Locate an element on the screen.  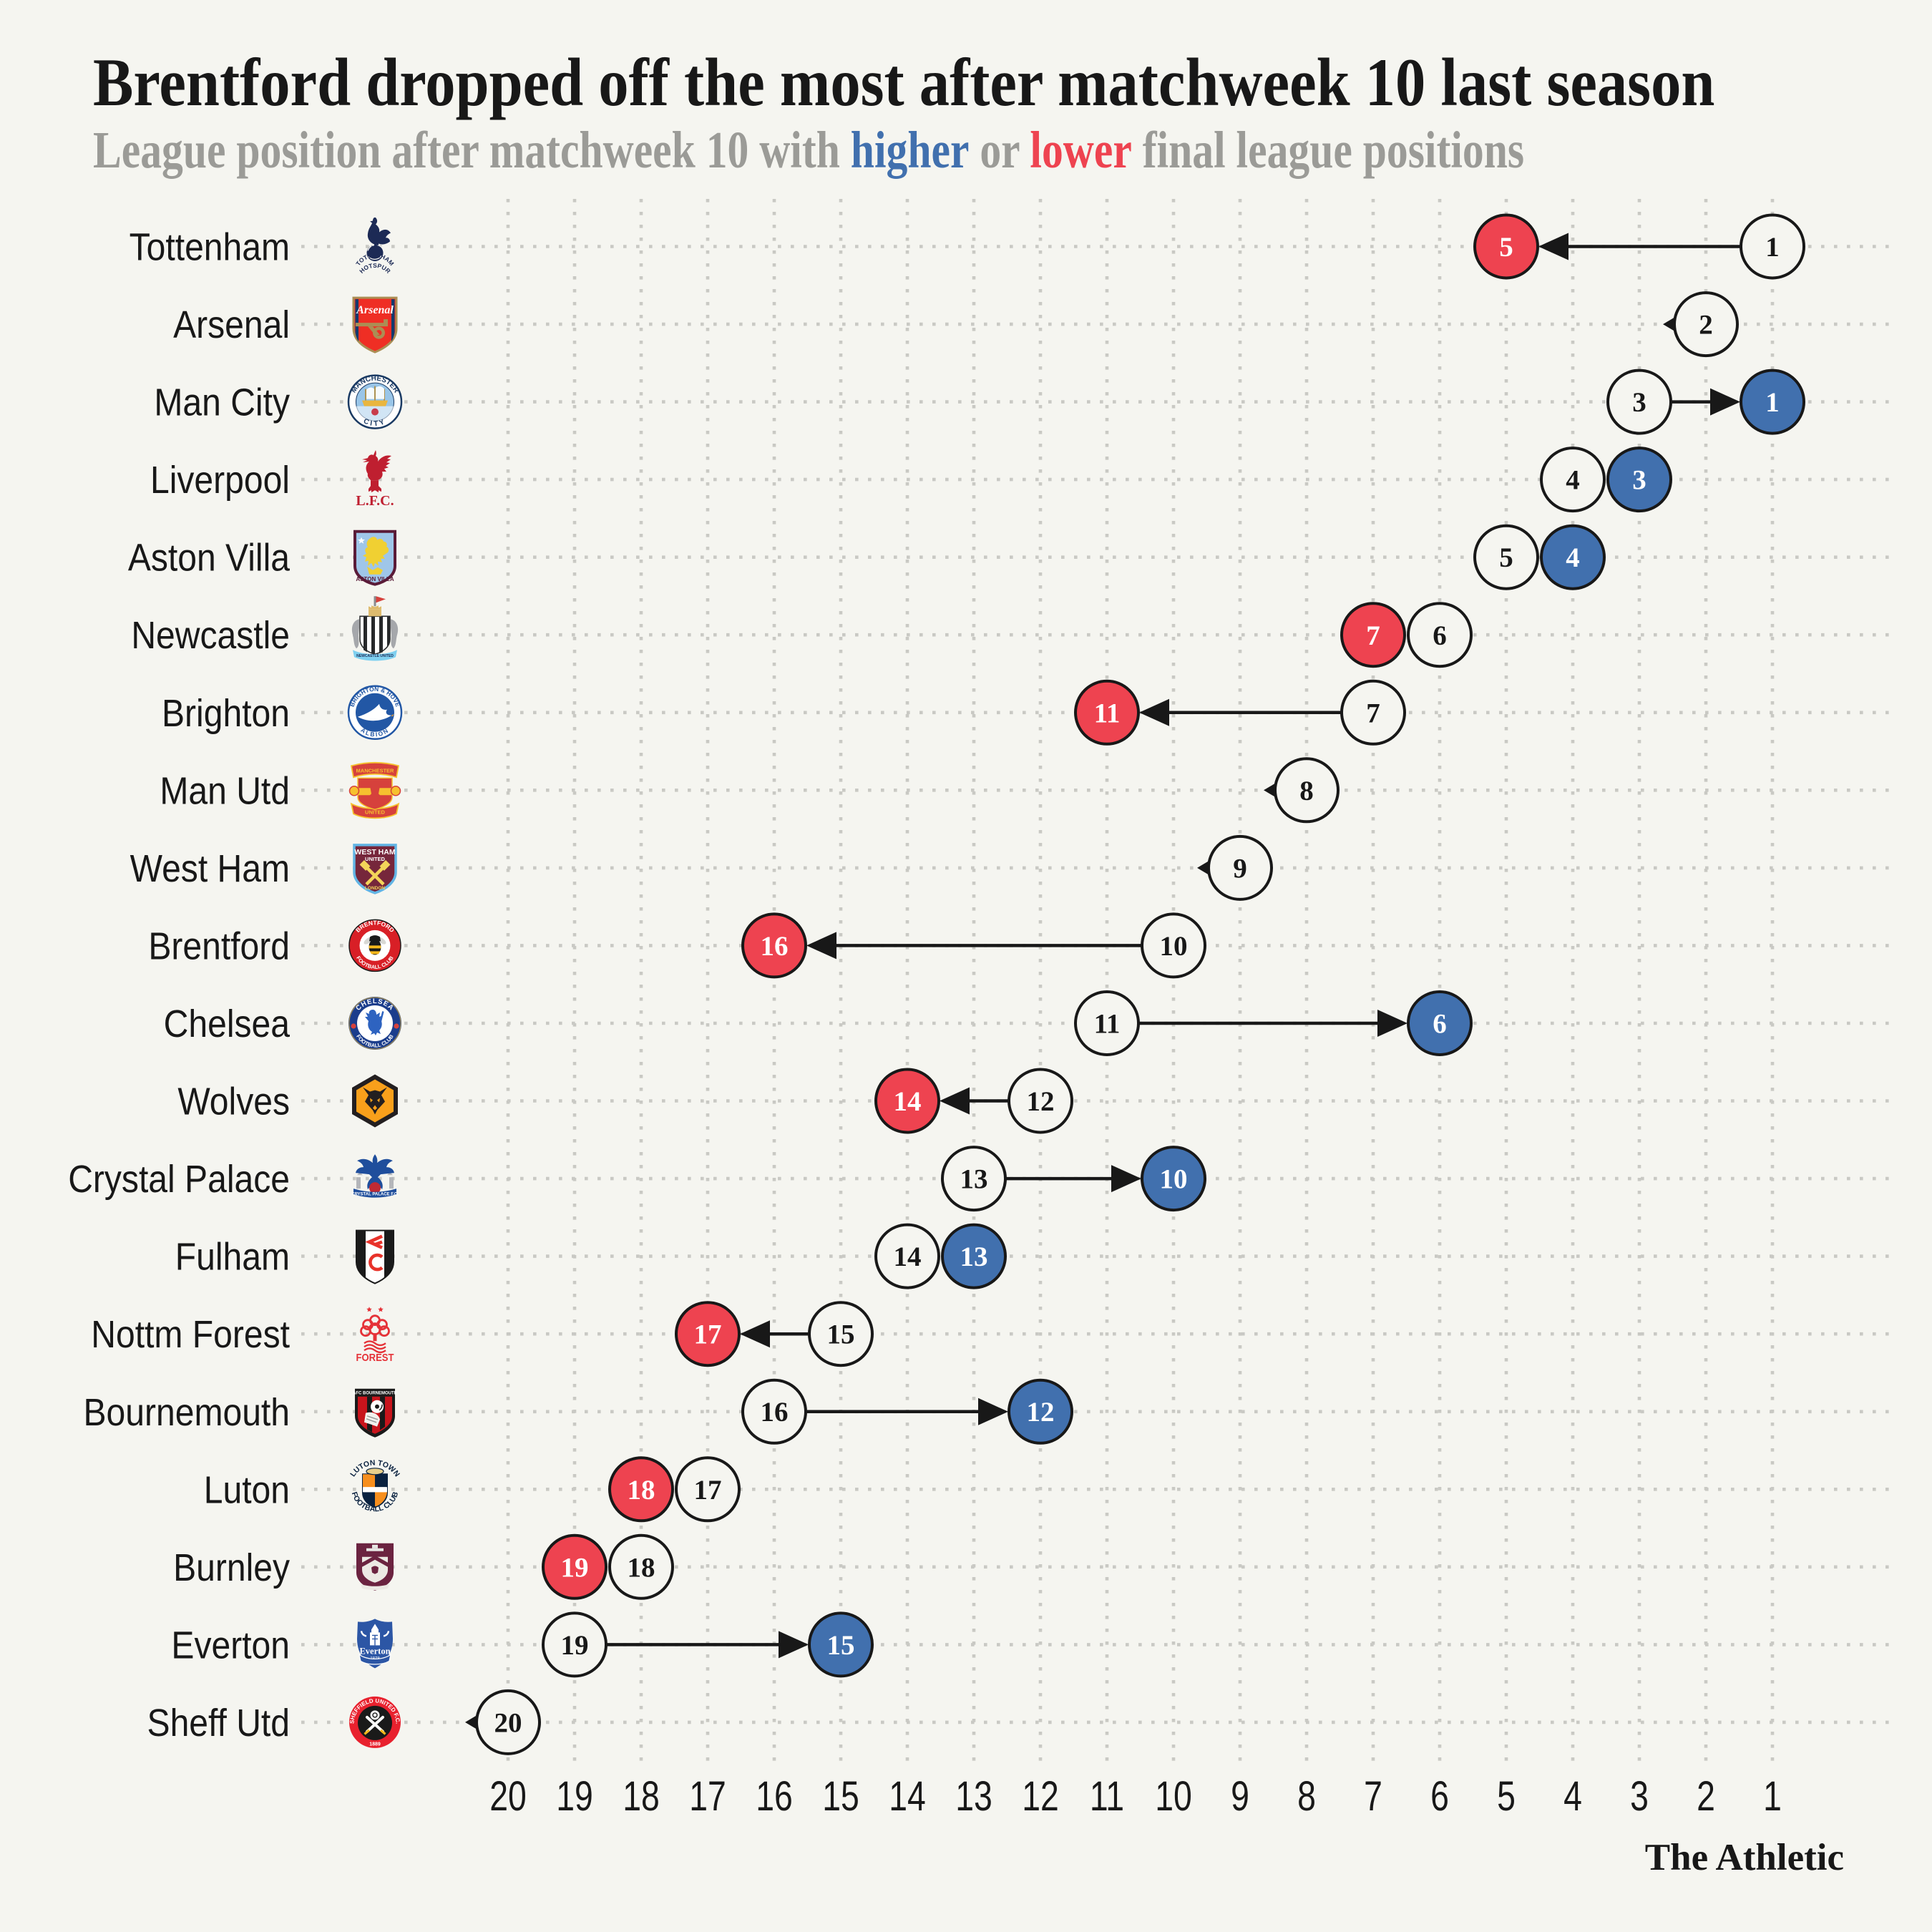
svg-text: LONDON is located at coordinates (375, 888).